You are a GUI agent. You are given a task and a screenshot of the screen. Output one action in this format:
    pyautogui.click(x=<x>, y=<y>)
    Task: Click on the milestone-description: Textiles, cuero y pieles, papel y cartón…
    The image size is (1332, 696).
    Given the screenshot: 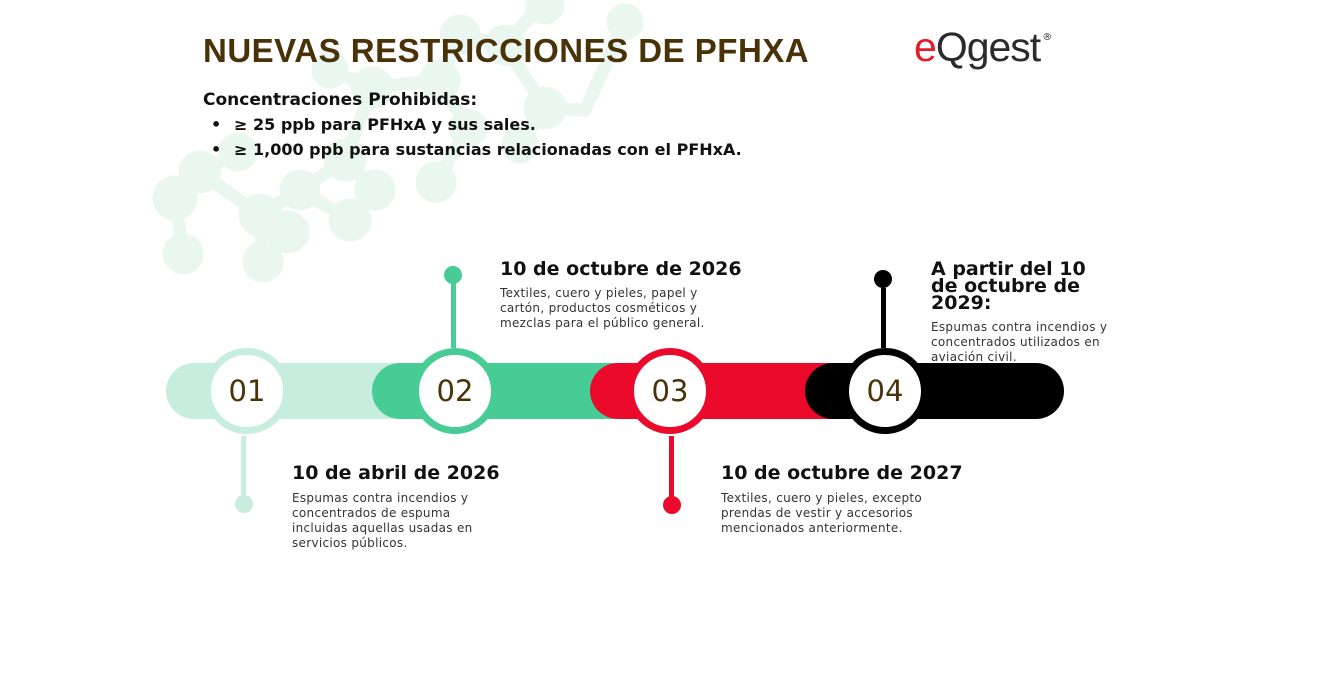 What is the action you would take?
    pyautogui.click(x=602, y=308)
    